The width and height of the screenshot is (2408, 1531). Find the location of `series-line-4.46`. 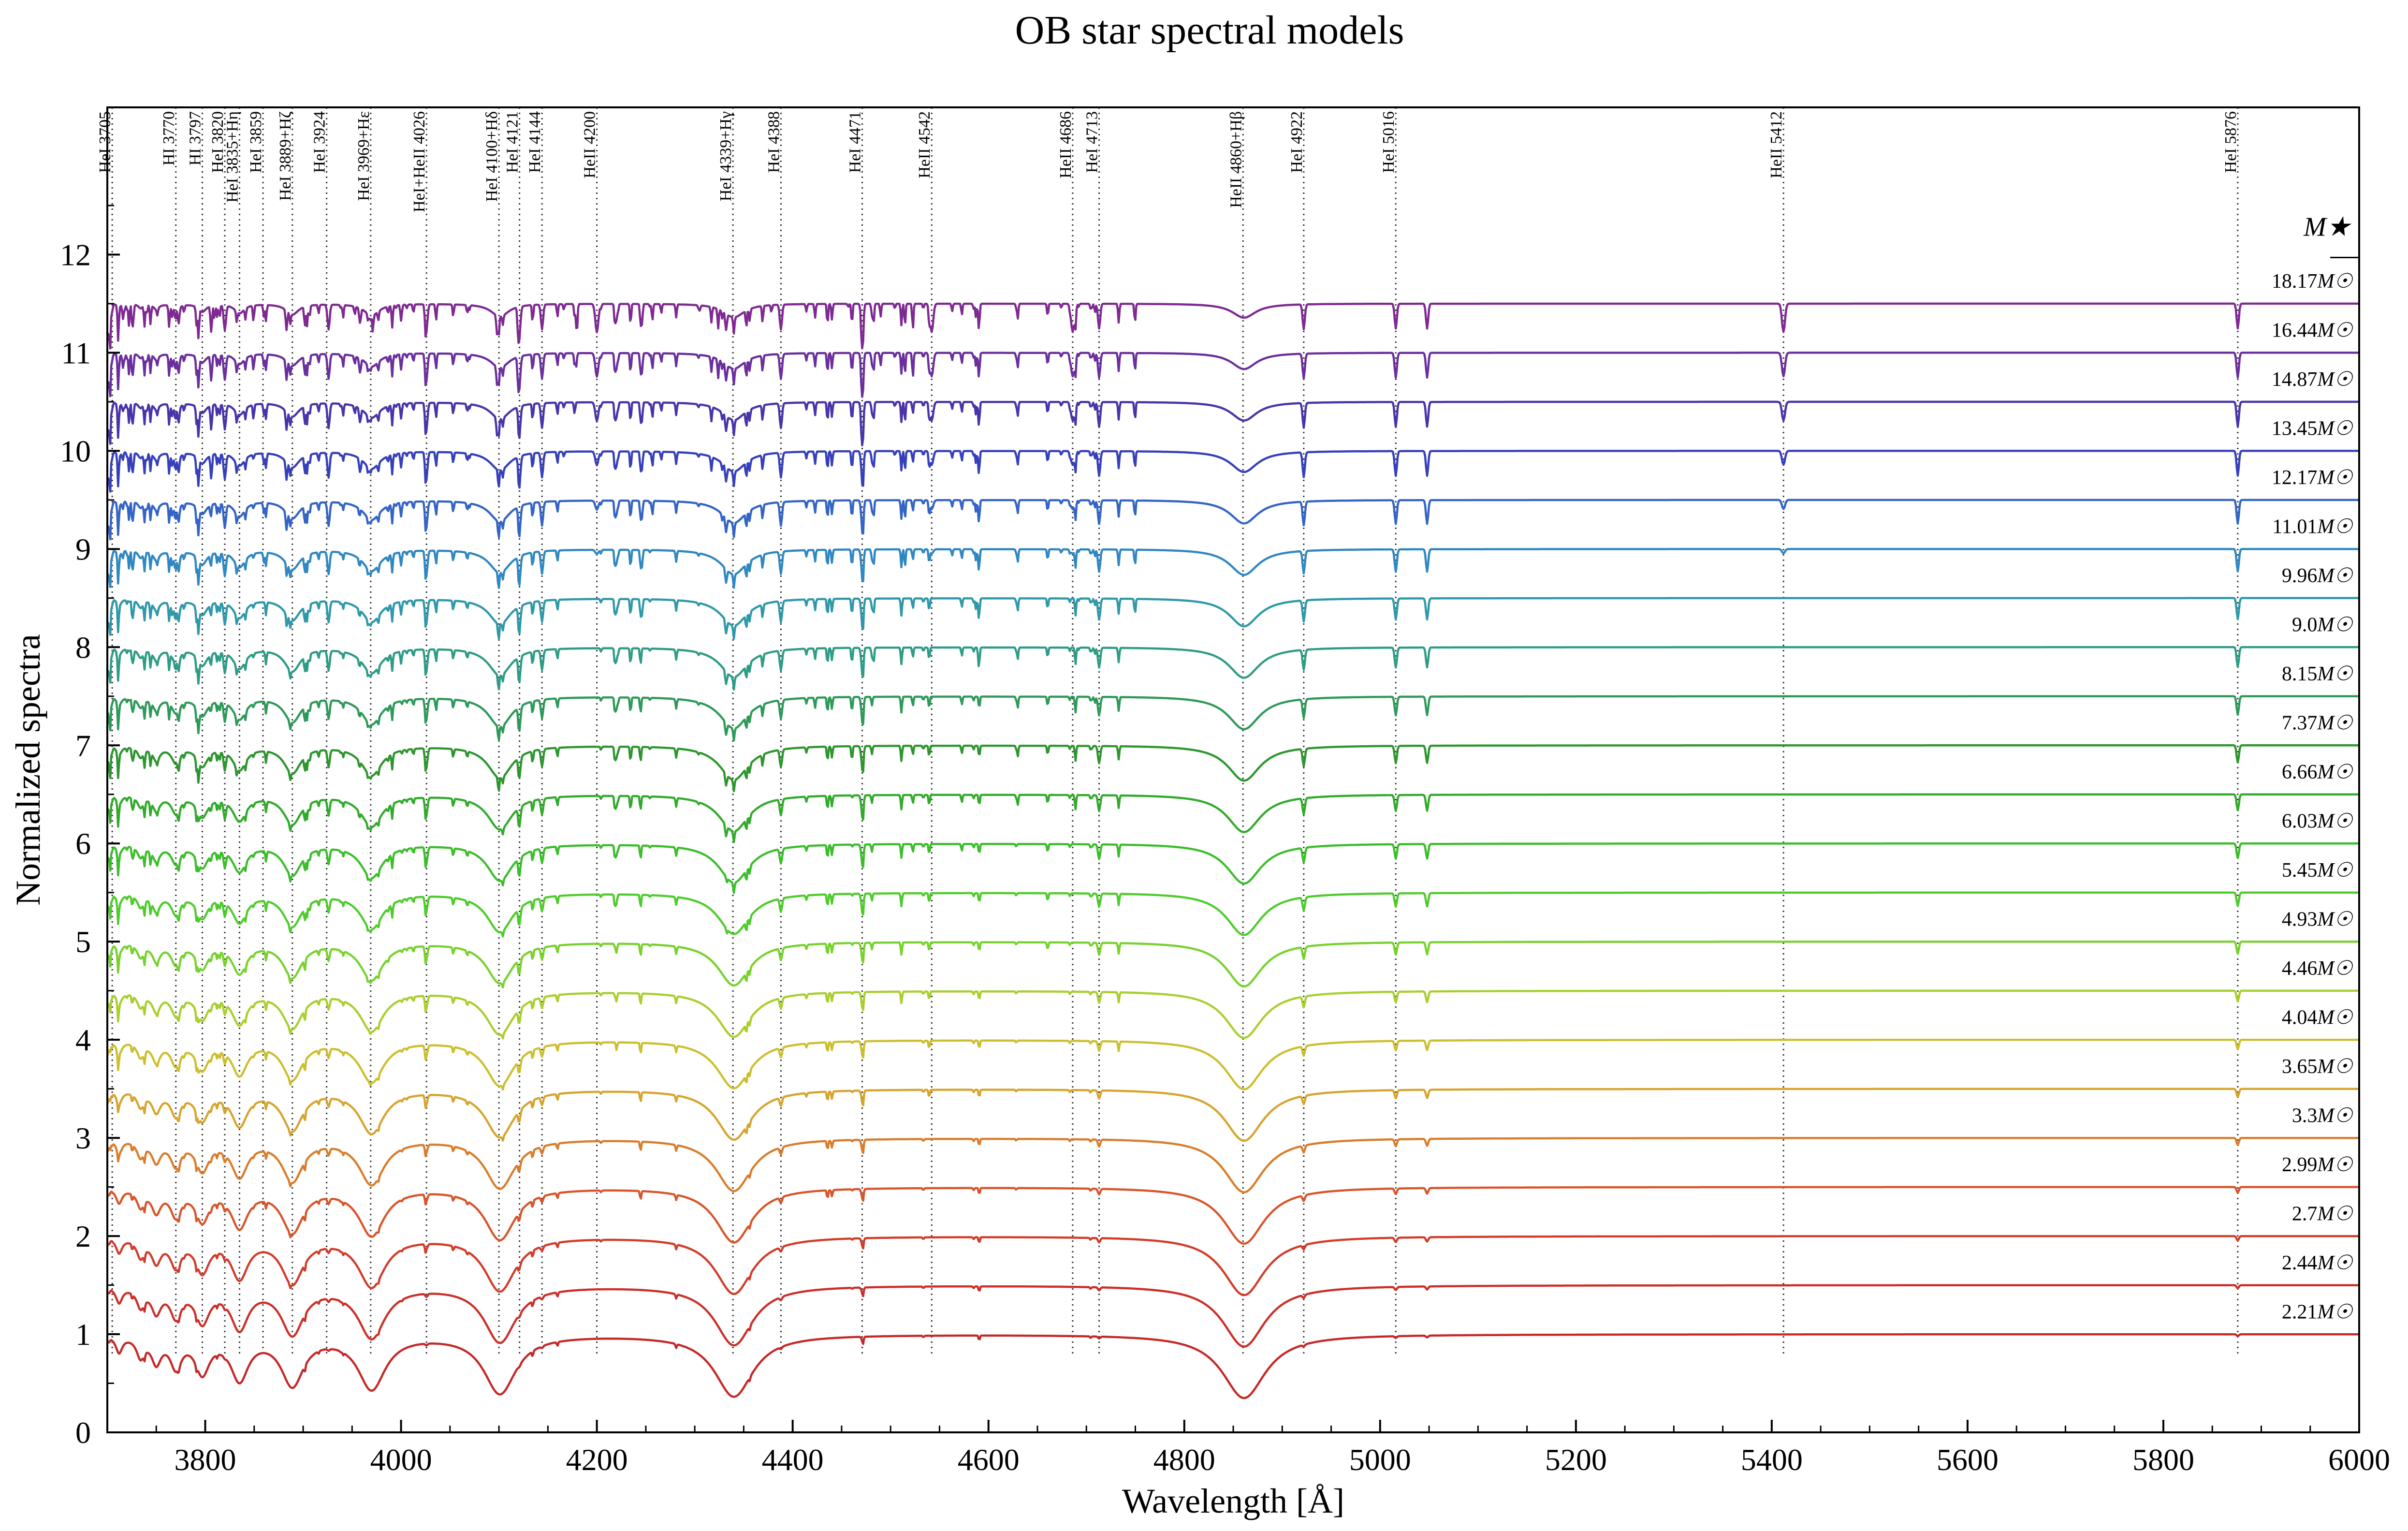

series-line-4.46 is located at coordinates (1233, 1015).